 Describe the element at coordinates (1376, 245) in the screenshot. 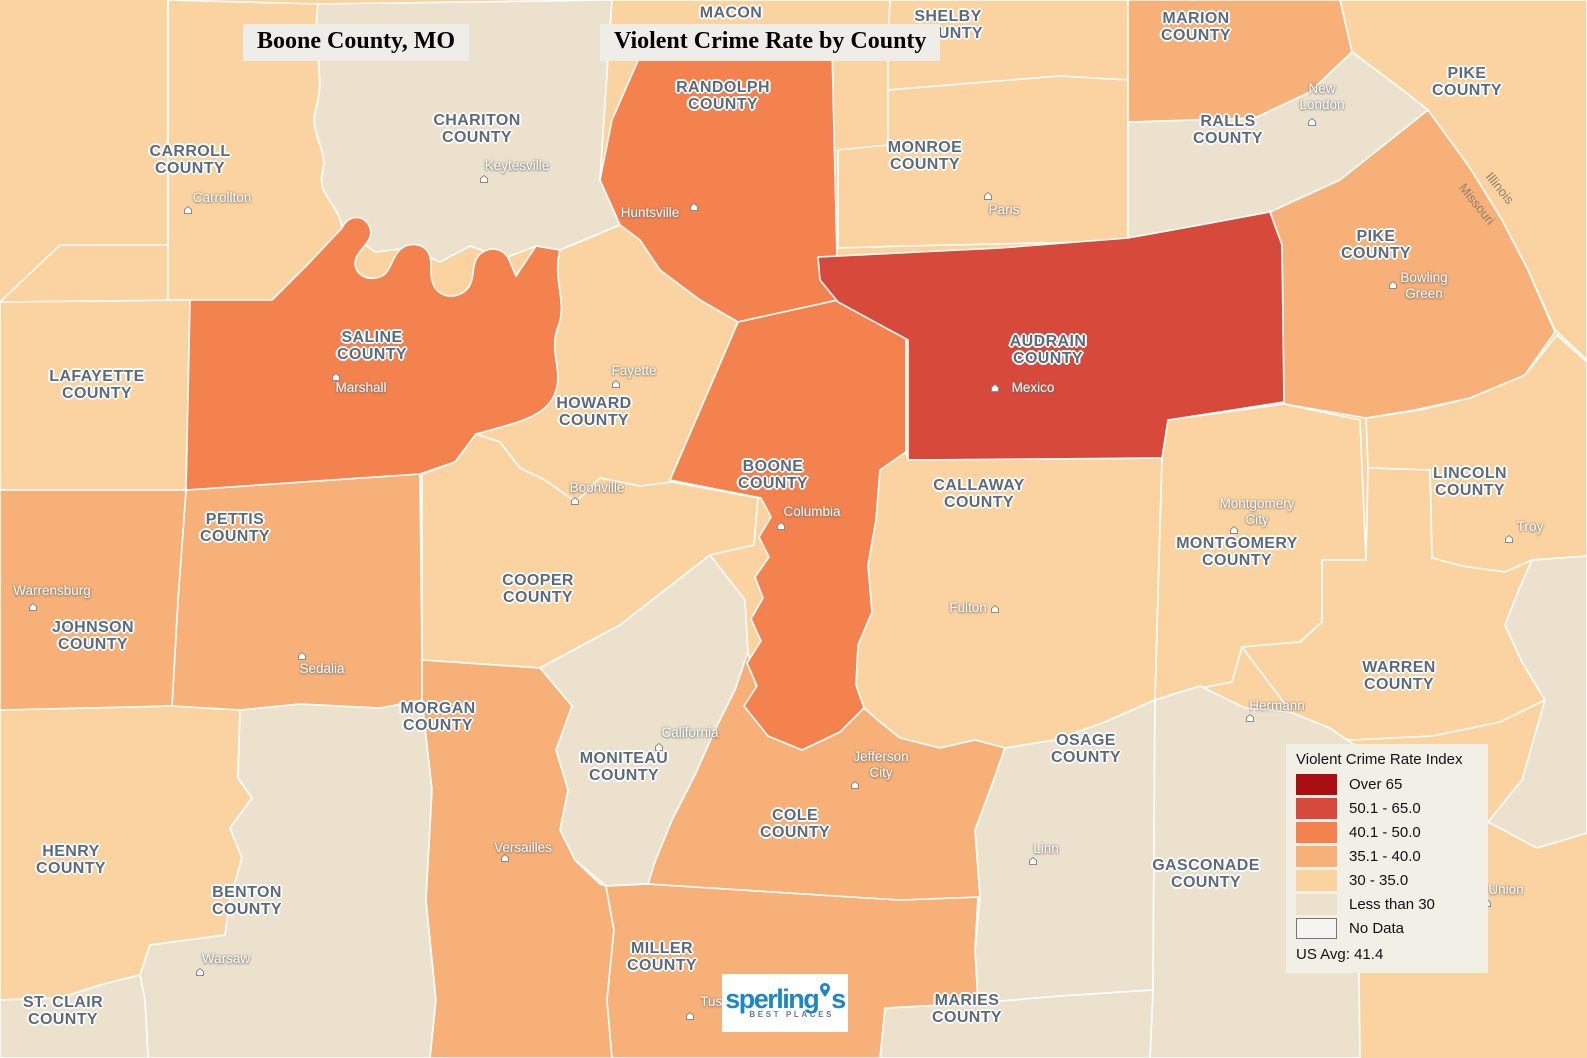

I see `county-label-pike-mo: PIKE COUNTY` at that location.